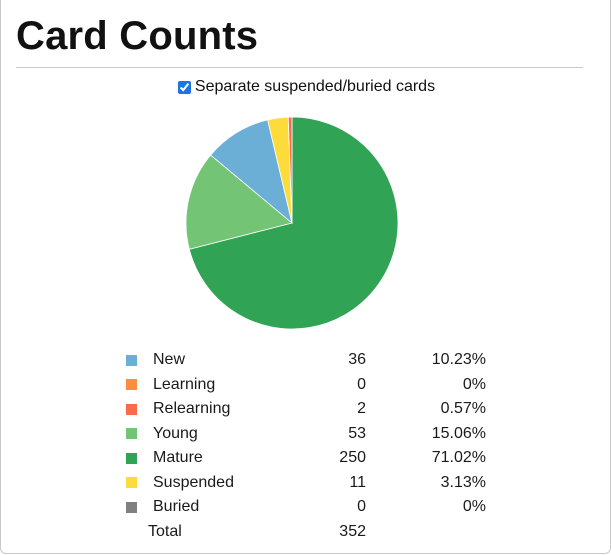 This screenshot has height=555, width=611. I want to click on separate-suspended-checkbox, so click(184, 87).